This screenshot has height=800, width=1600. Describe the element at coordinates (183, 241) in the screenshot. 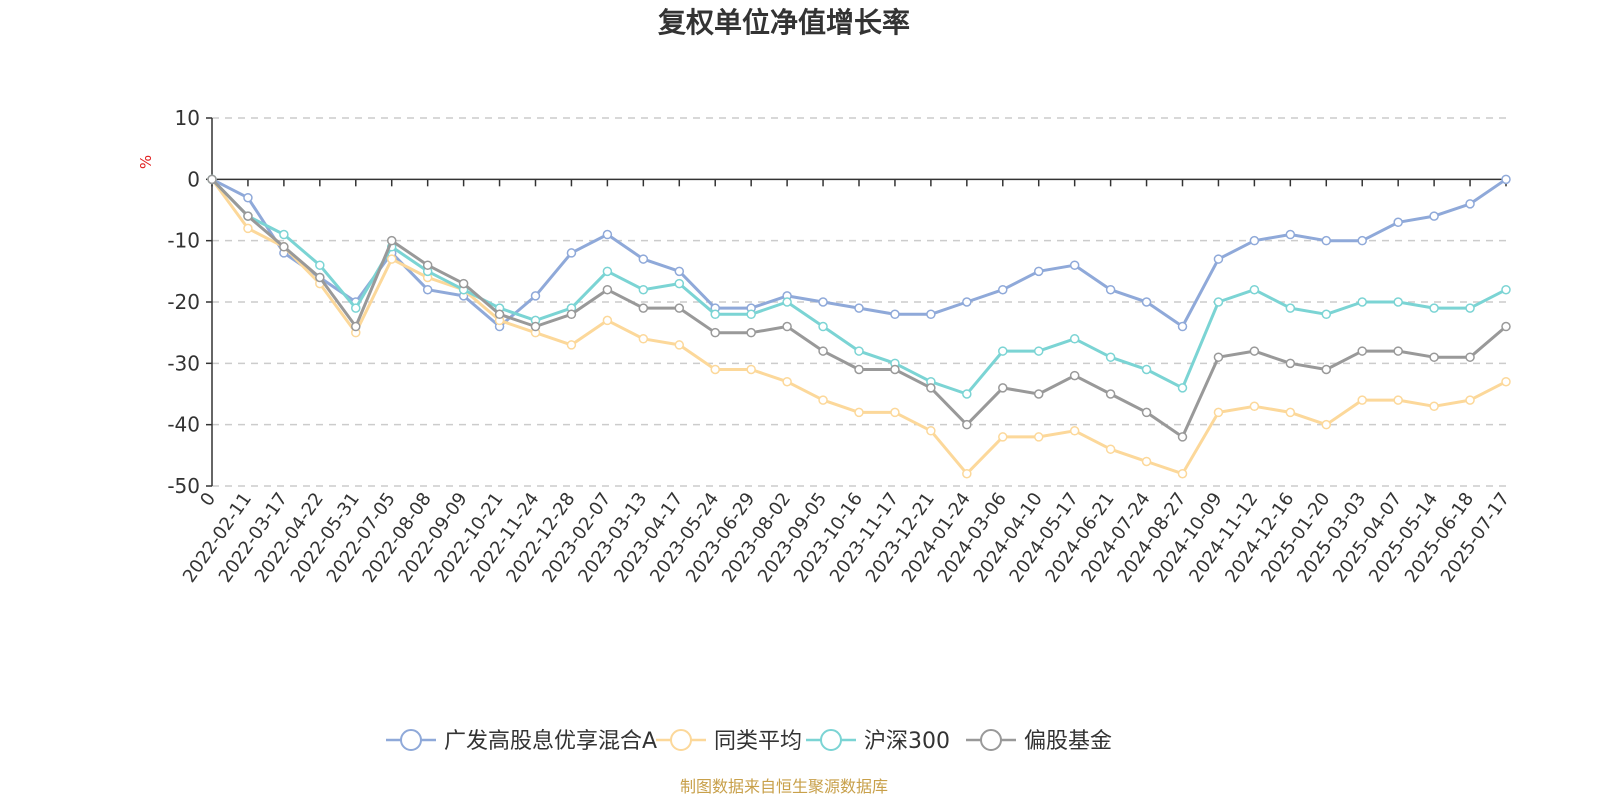

I see `y-tick-label: -10` at that location.